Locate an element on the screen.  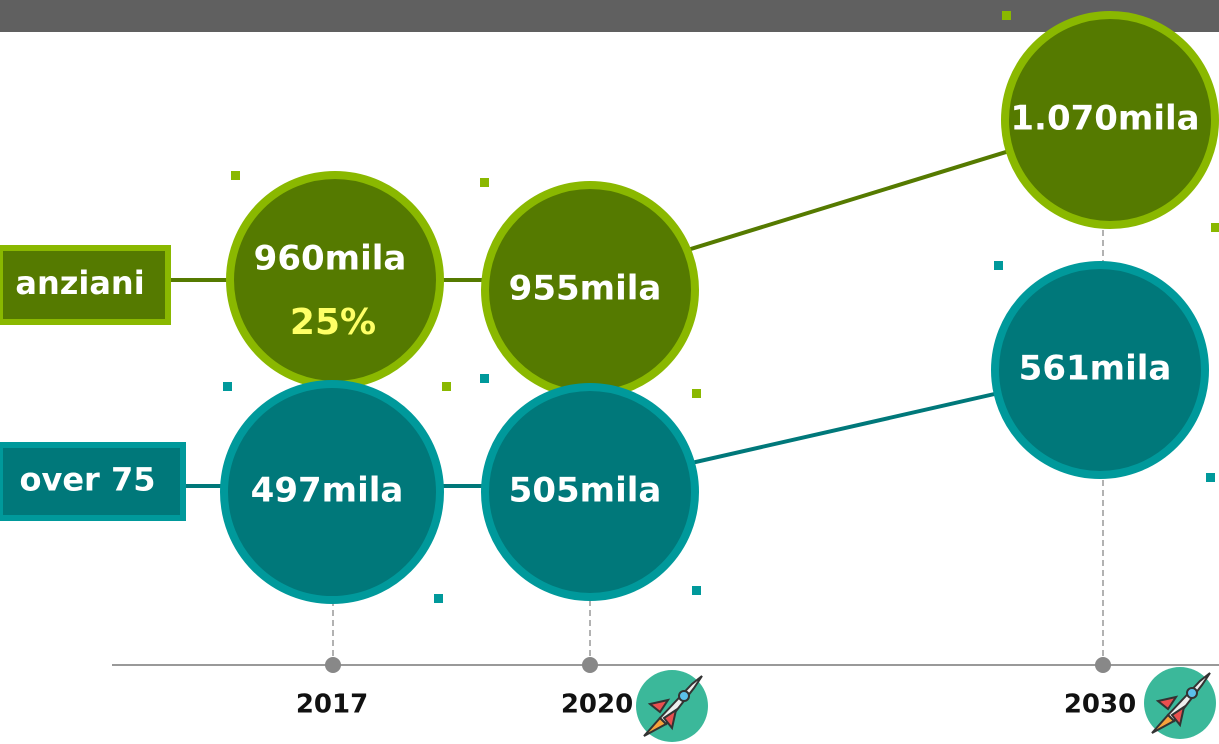
series-label: anziani is located at coordinates (79, 283).